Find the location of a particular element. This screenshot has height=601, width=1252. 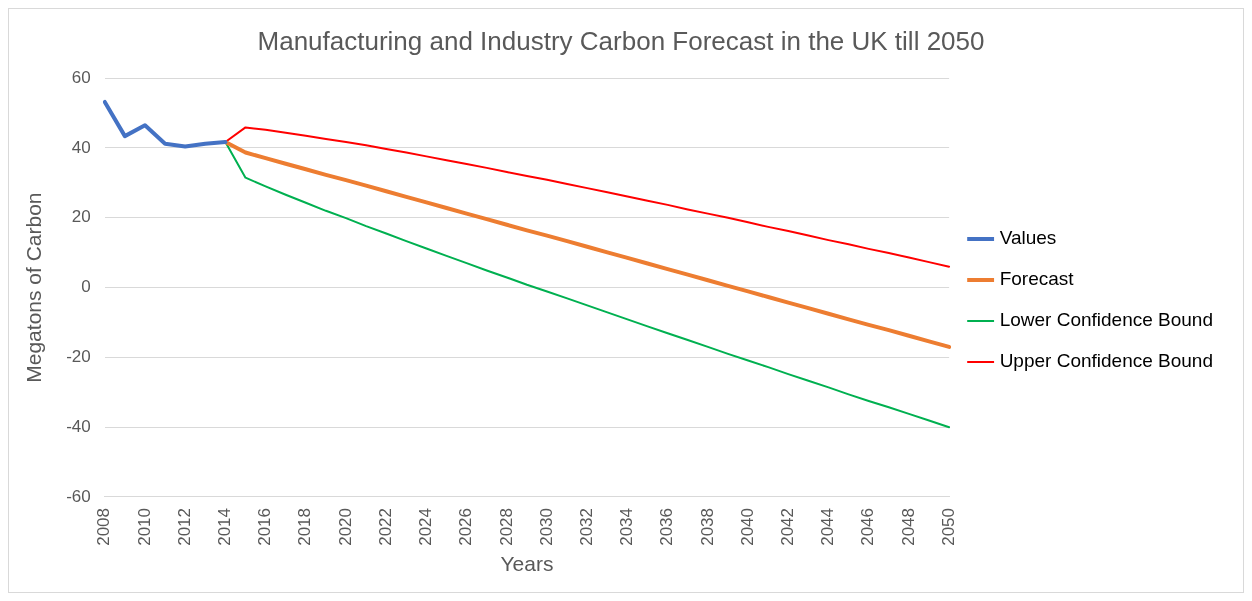

x-tick-label: 2032 is located at coordinates (586, 526).